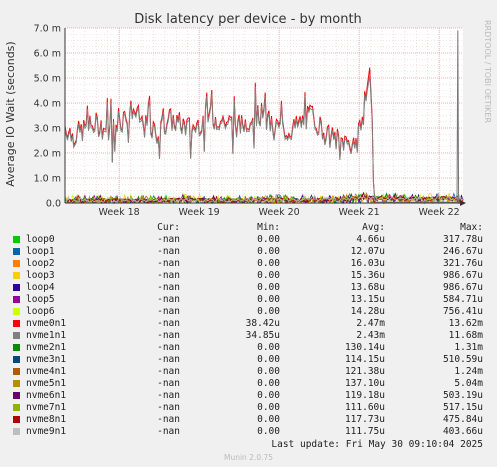 The width and height of the screenshot is (497, 467). I want to click on series-line-nvme8n1, so click(264, 199).